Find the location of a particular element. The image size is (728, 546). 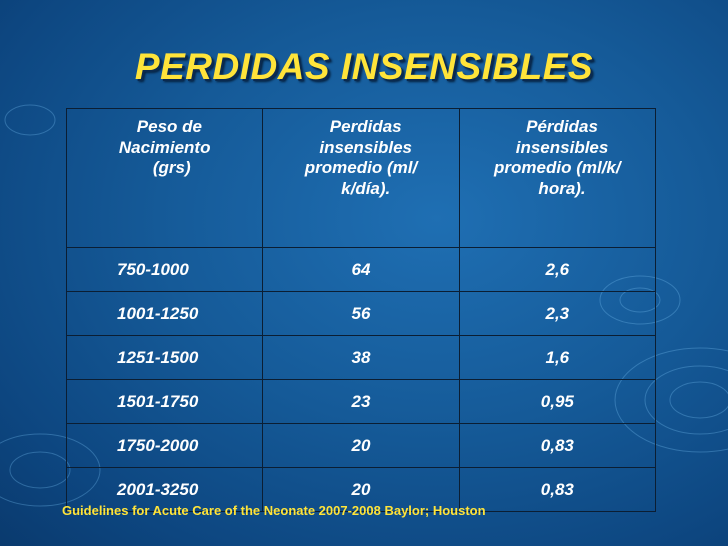

cell-birth-weight: 1501-1750 is located at coordinates (164, 401).